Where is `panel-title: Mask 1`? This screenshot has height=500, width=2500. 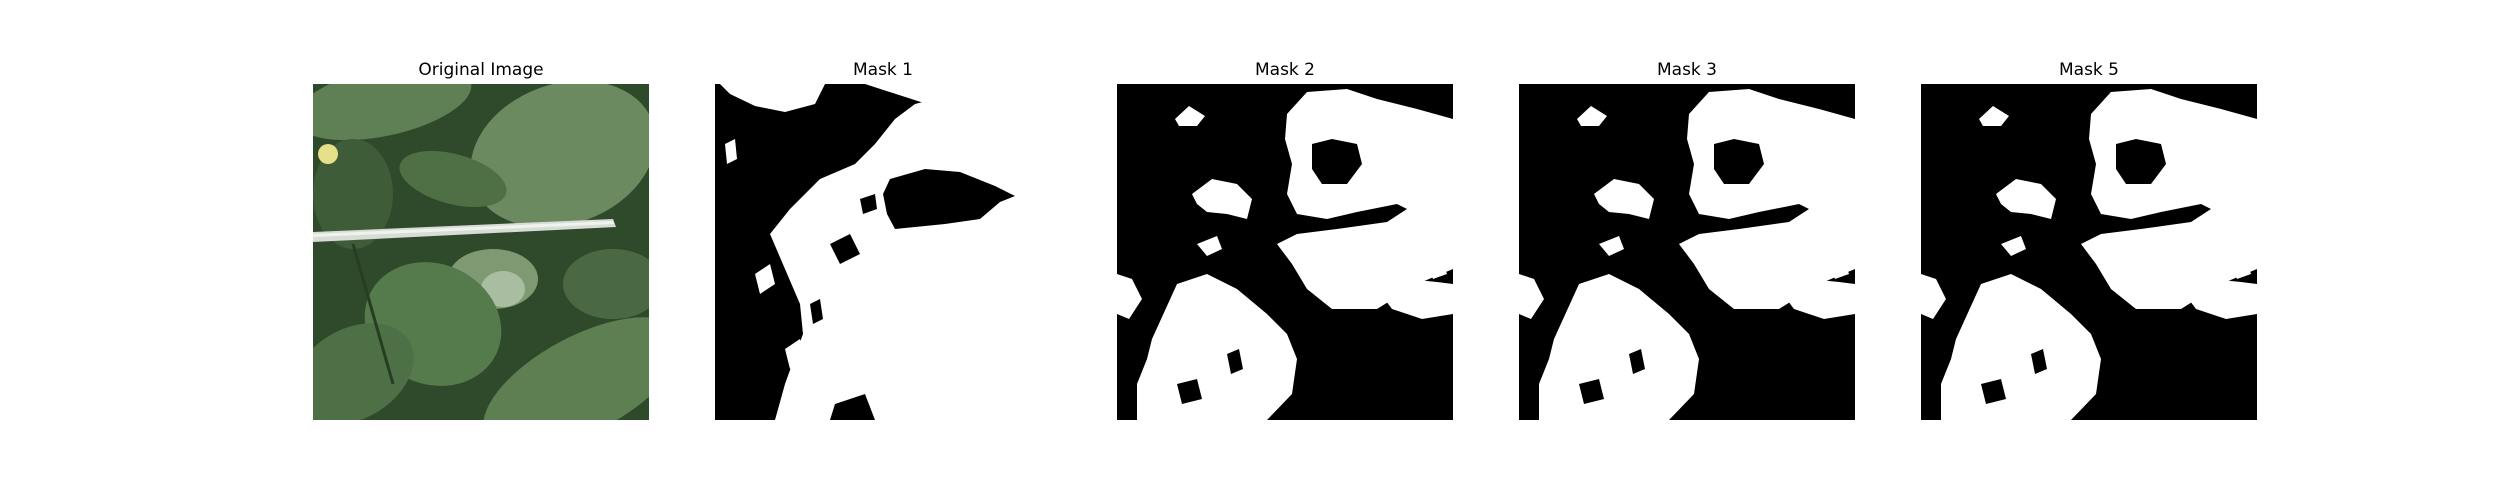
panel-title: Mask 1 is located at coordinates (882, 70).